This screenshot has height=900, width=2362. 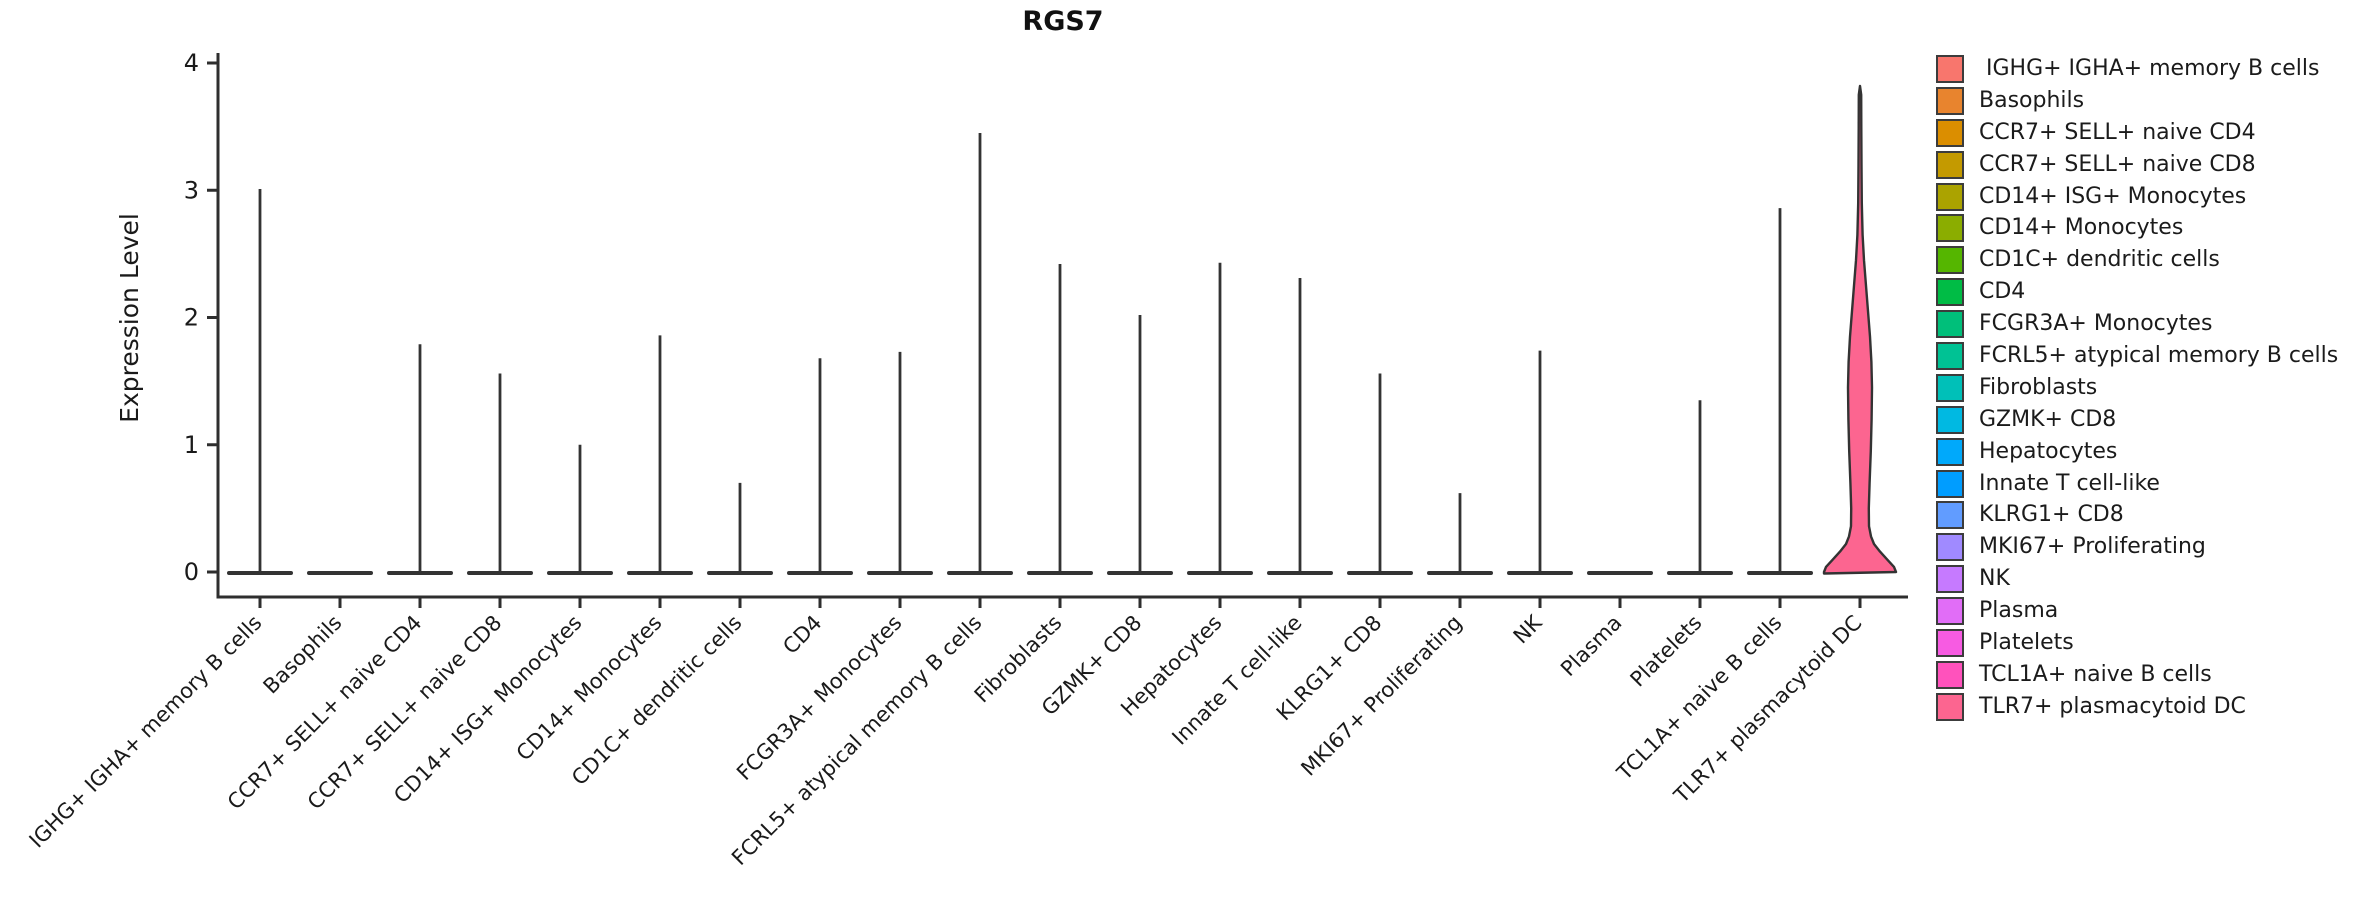 I want to click on x-category-label: IGHG+ IGHA+ memory B cells, so click(x=146, y=732).